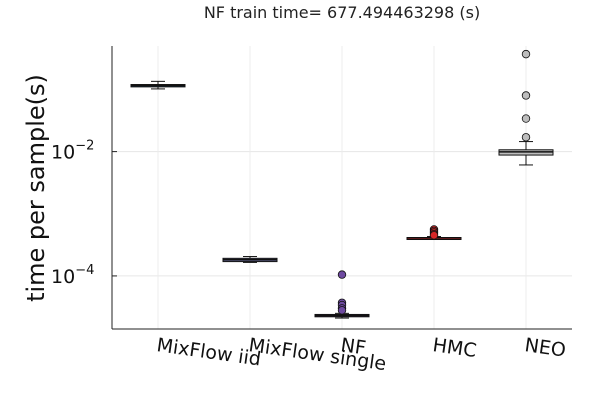 Image resolution: width=600 pixels, height=400 pixels. Describe the element at coordinates (158, 85) in the screenshot. I see `box-group-mixflow-iid` at that location.